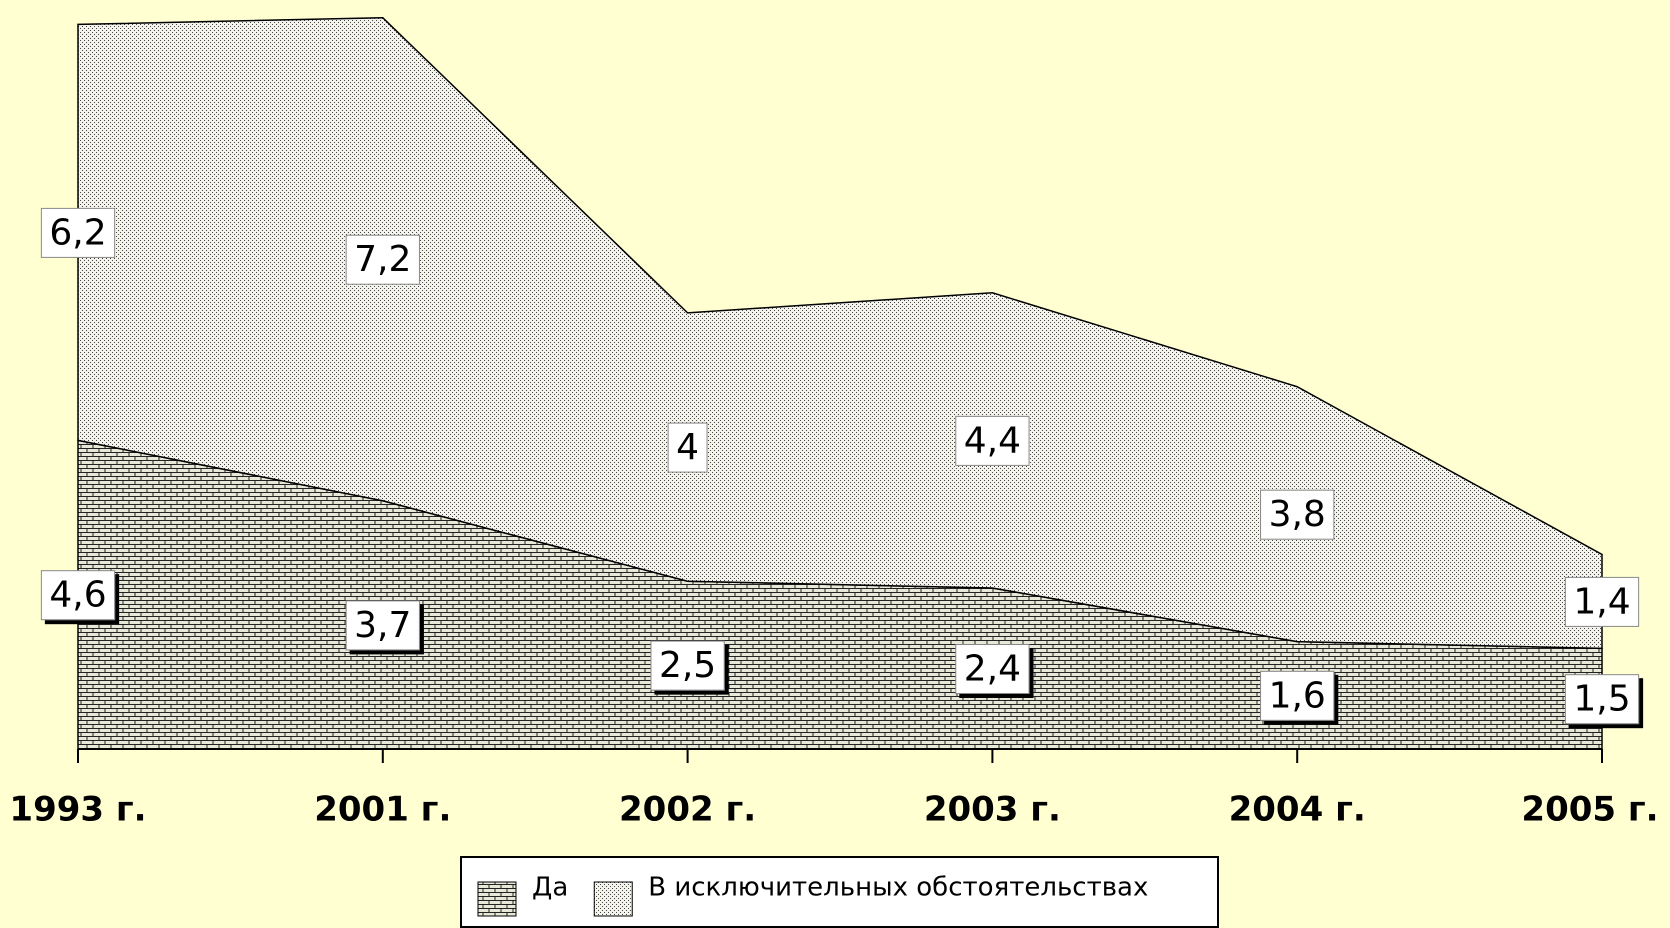 Image resolution: width=1670 pixels, height=928 pixels. I want to click on value-label-text: 1,4, so click(1601, 601).